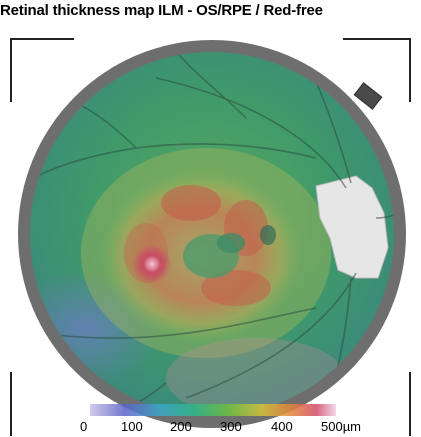 This screenshot has width=421, height=437. What do you see at coordinates (181, 426) in the screenshot?
I see `scale-tick-200: 200` at bounding box center [181, 426].